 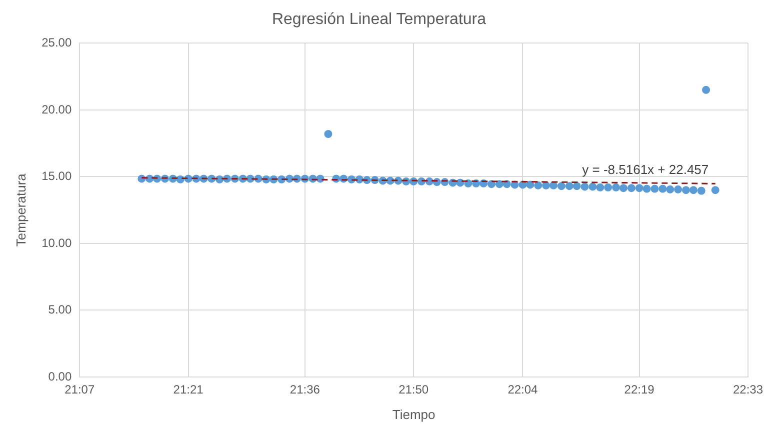 What do you see at coordinates (305, 389) in the screenshot?
I see `x-tick-label: 21:36` at bounding box center [305, 389].